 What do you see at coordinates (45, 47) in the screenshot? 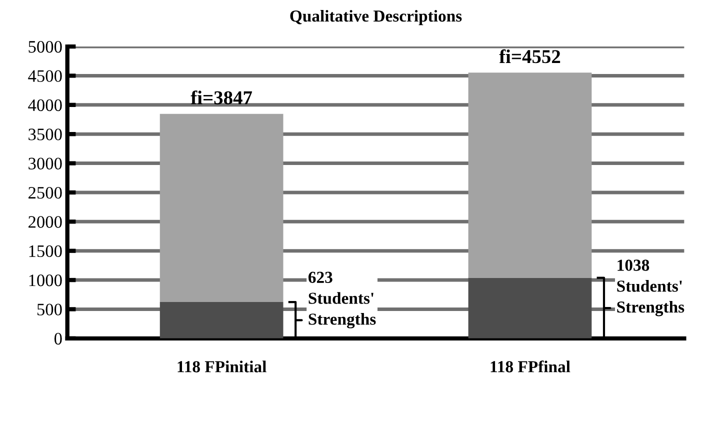
I see `y-tick-label: 5000` at bounding box center [45, 47].